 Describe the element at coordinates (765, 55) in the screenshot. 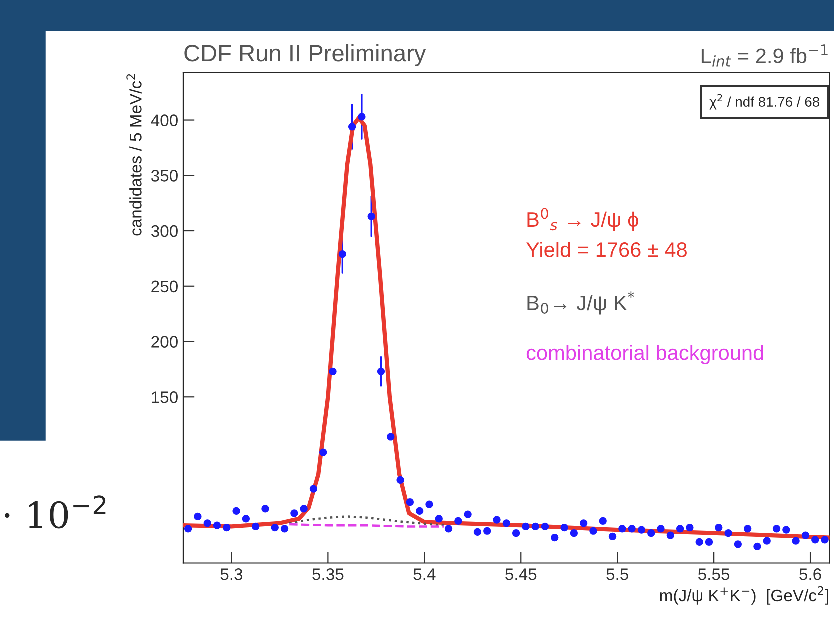

I see `text: L$_{int}$ = 2.9 fb$^{−1}$` at that location.